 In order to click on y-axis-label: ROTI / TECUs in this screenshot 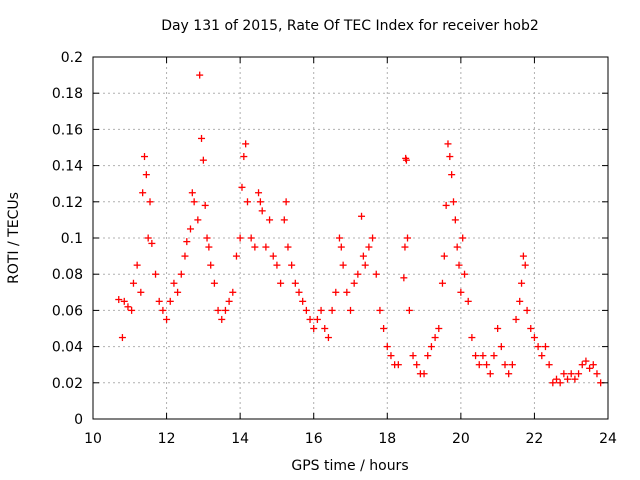, I will do `click(14, 238)`.